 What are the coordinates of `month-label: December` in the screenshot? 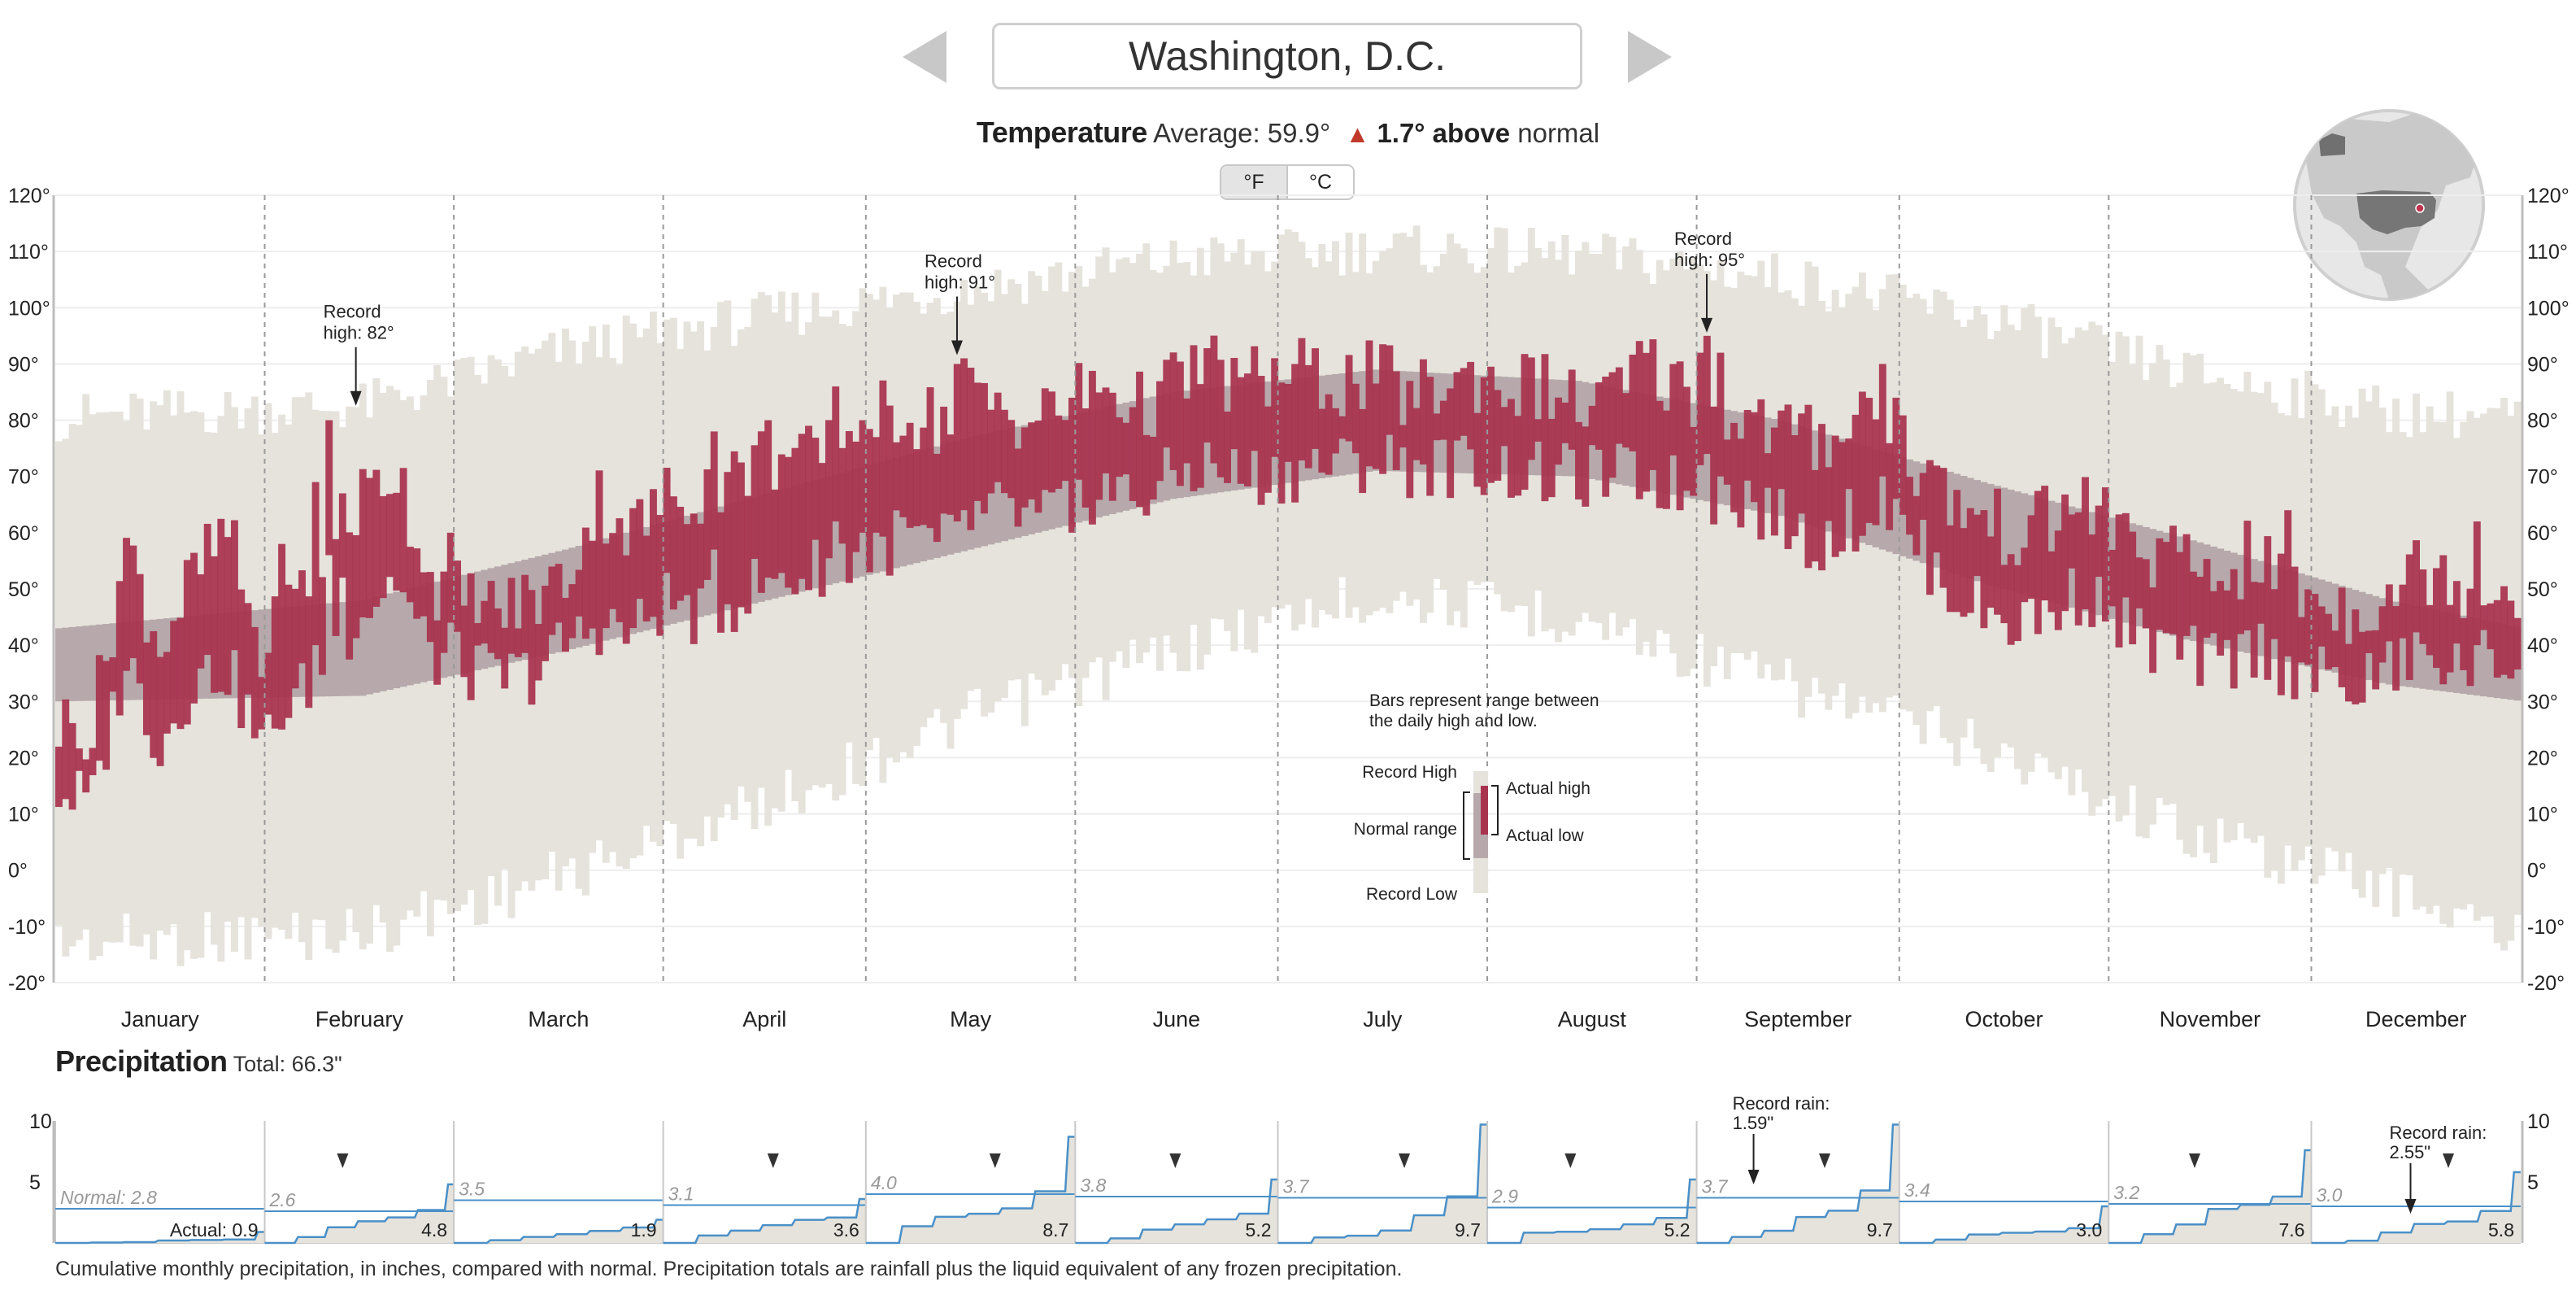 It's located at (2416, 1019).